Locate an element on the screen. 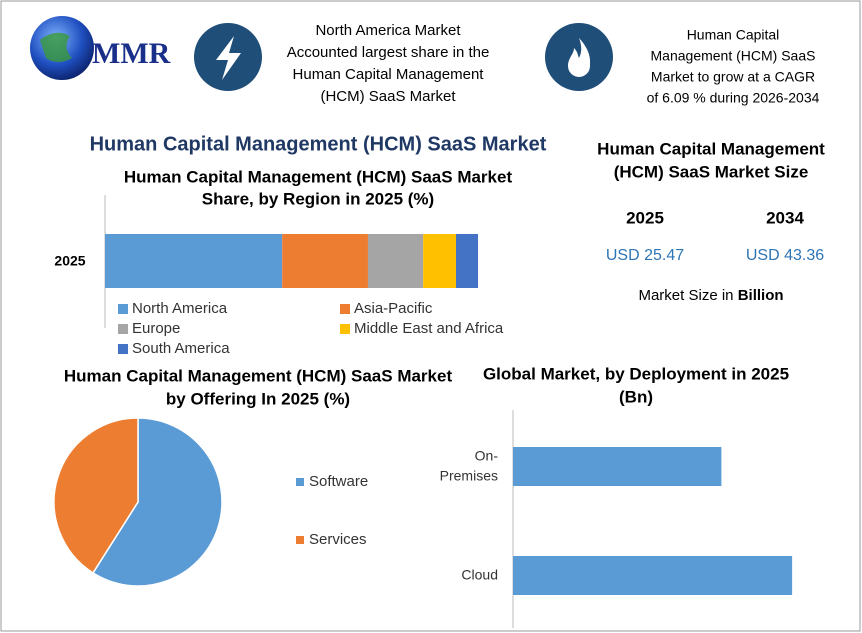  info-text: Human Capital Management is located at coordinates (389, 74).